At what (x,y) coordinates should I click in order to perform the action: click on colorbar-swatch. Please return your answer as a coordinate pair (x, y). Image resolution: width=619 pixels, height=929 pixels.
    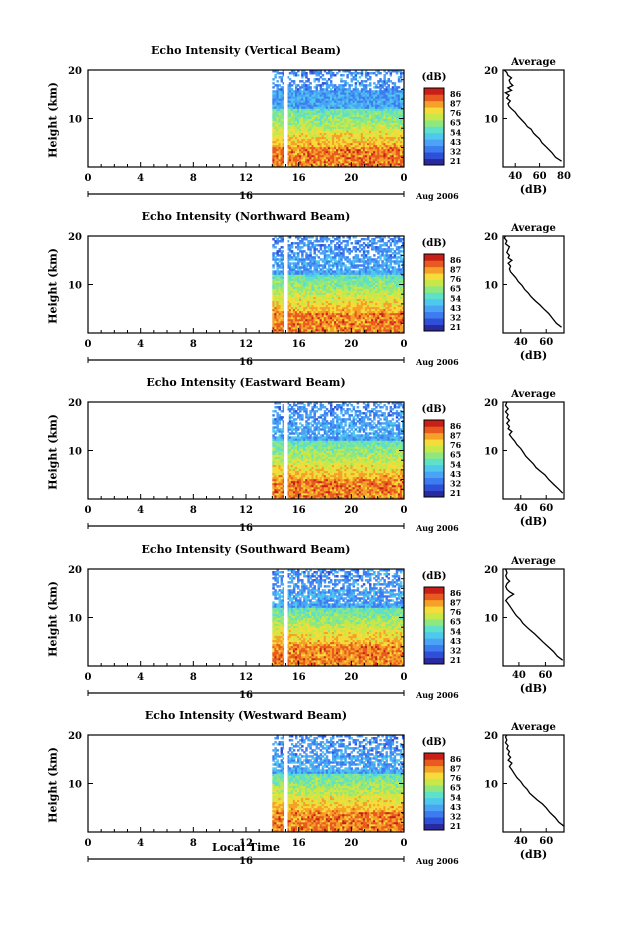
    Looking at the image, I should click on (434, 91).